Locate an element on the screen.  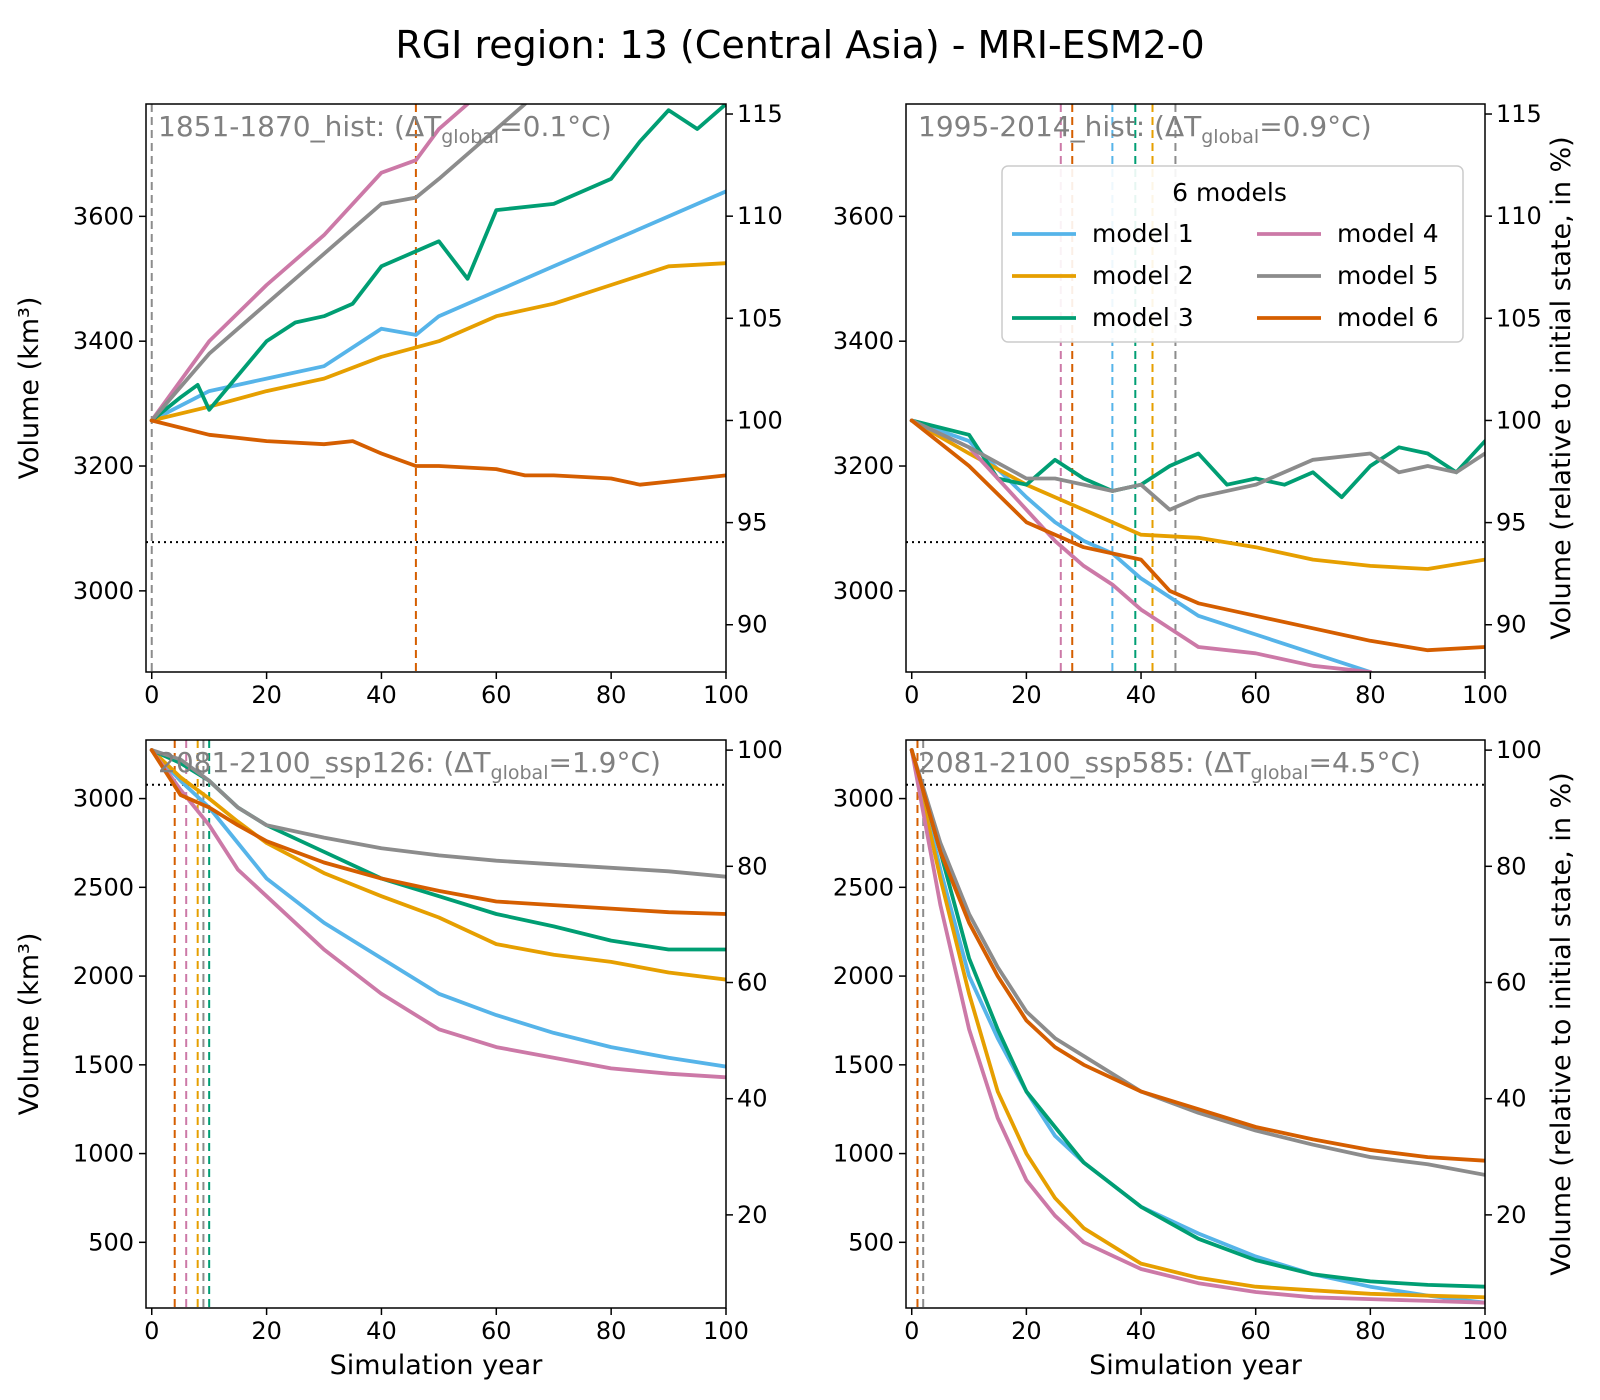
y-right-tick-label: 90 is located at coordinates (1511, 625).